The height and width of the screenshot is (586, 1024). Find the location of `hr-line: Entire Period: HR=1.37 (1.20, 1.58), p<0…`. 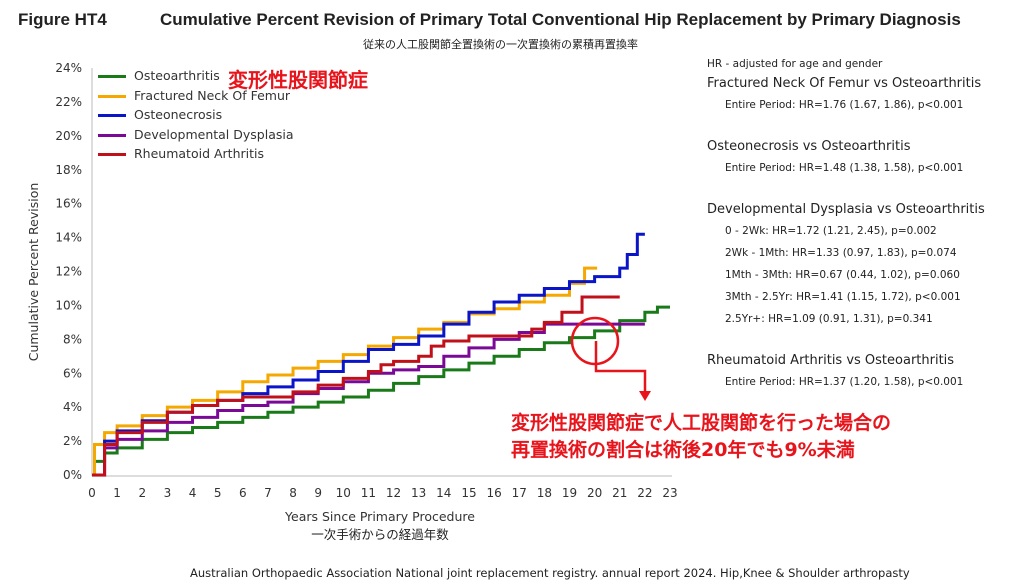

hr-line: Entire Period: HR=1.37 (1.20, 1.58), p<0… is located at coordinates (844, 382).